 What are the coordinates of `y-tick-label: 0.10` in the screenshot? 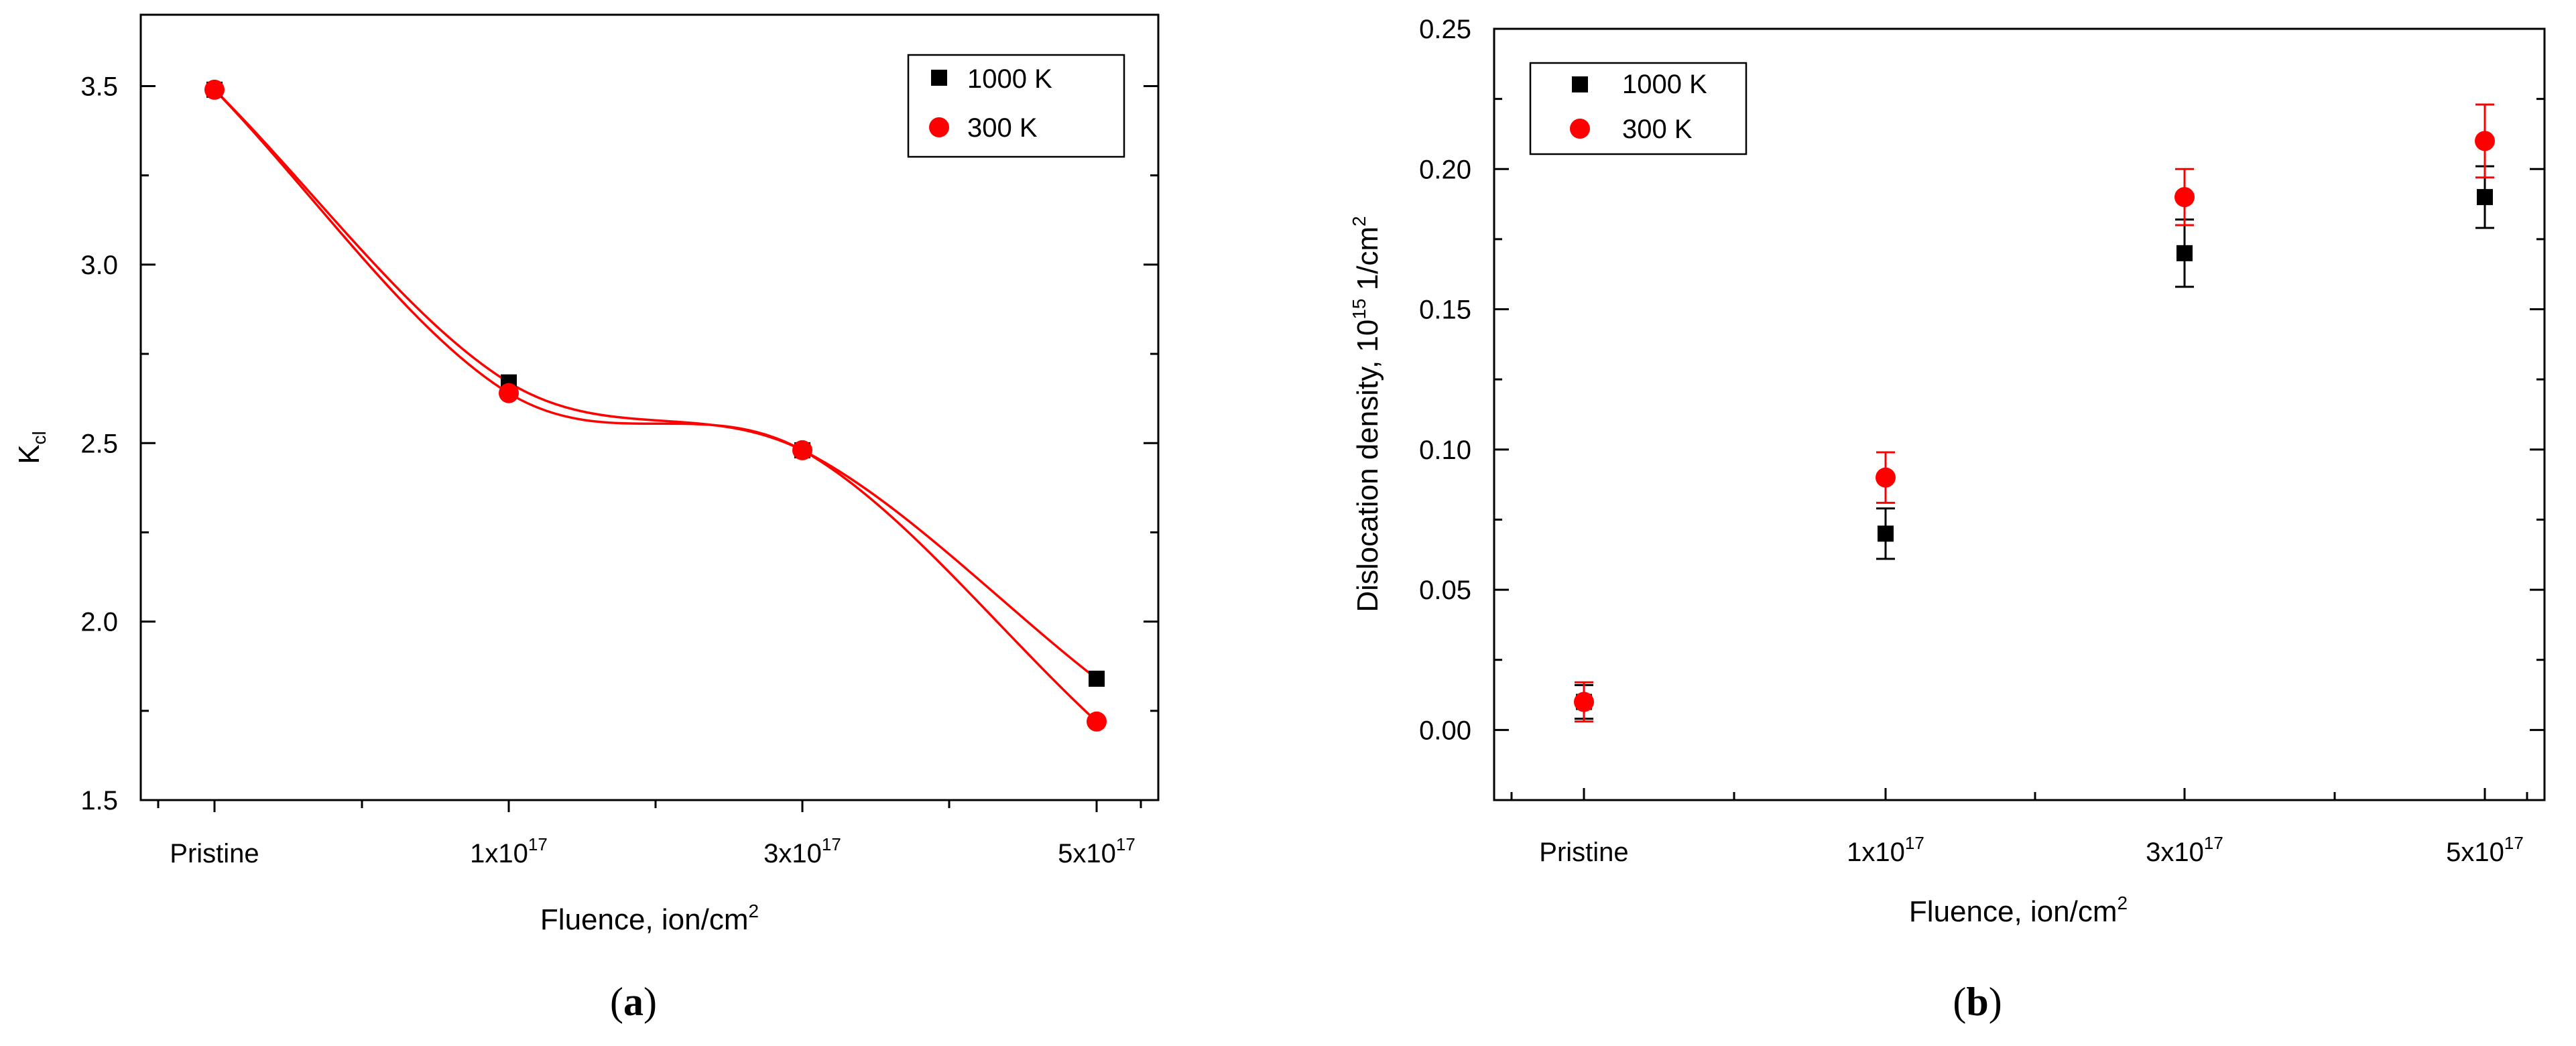 It's located at (1445, 450).